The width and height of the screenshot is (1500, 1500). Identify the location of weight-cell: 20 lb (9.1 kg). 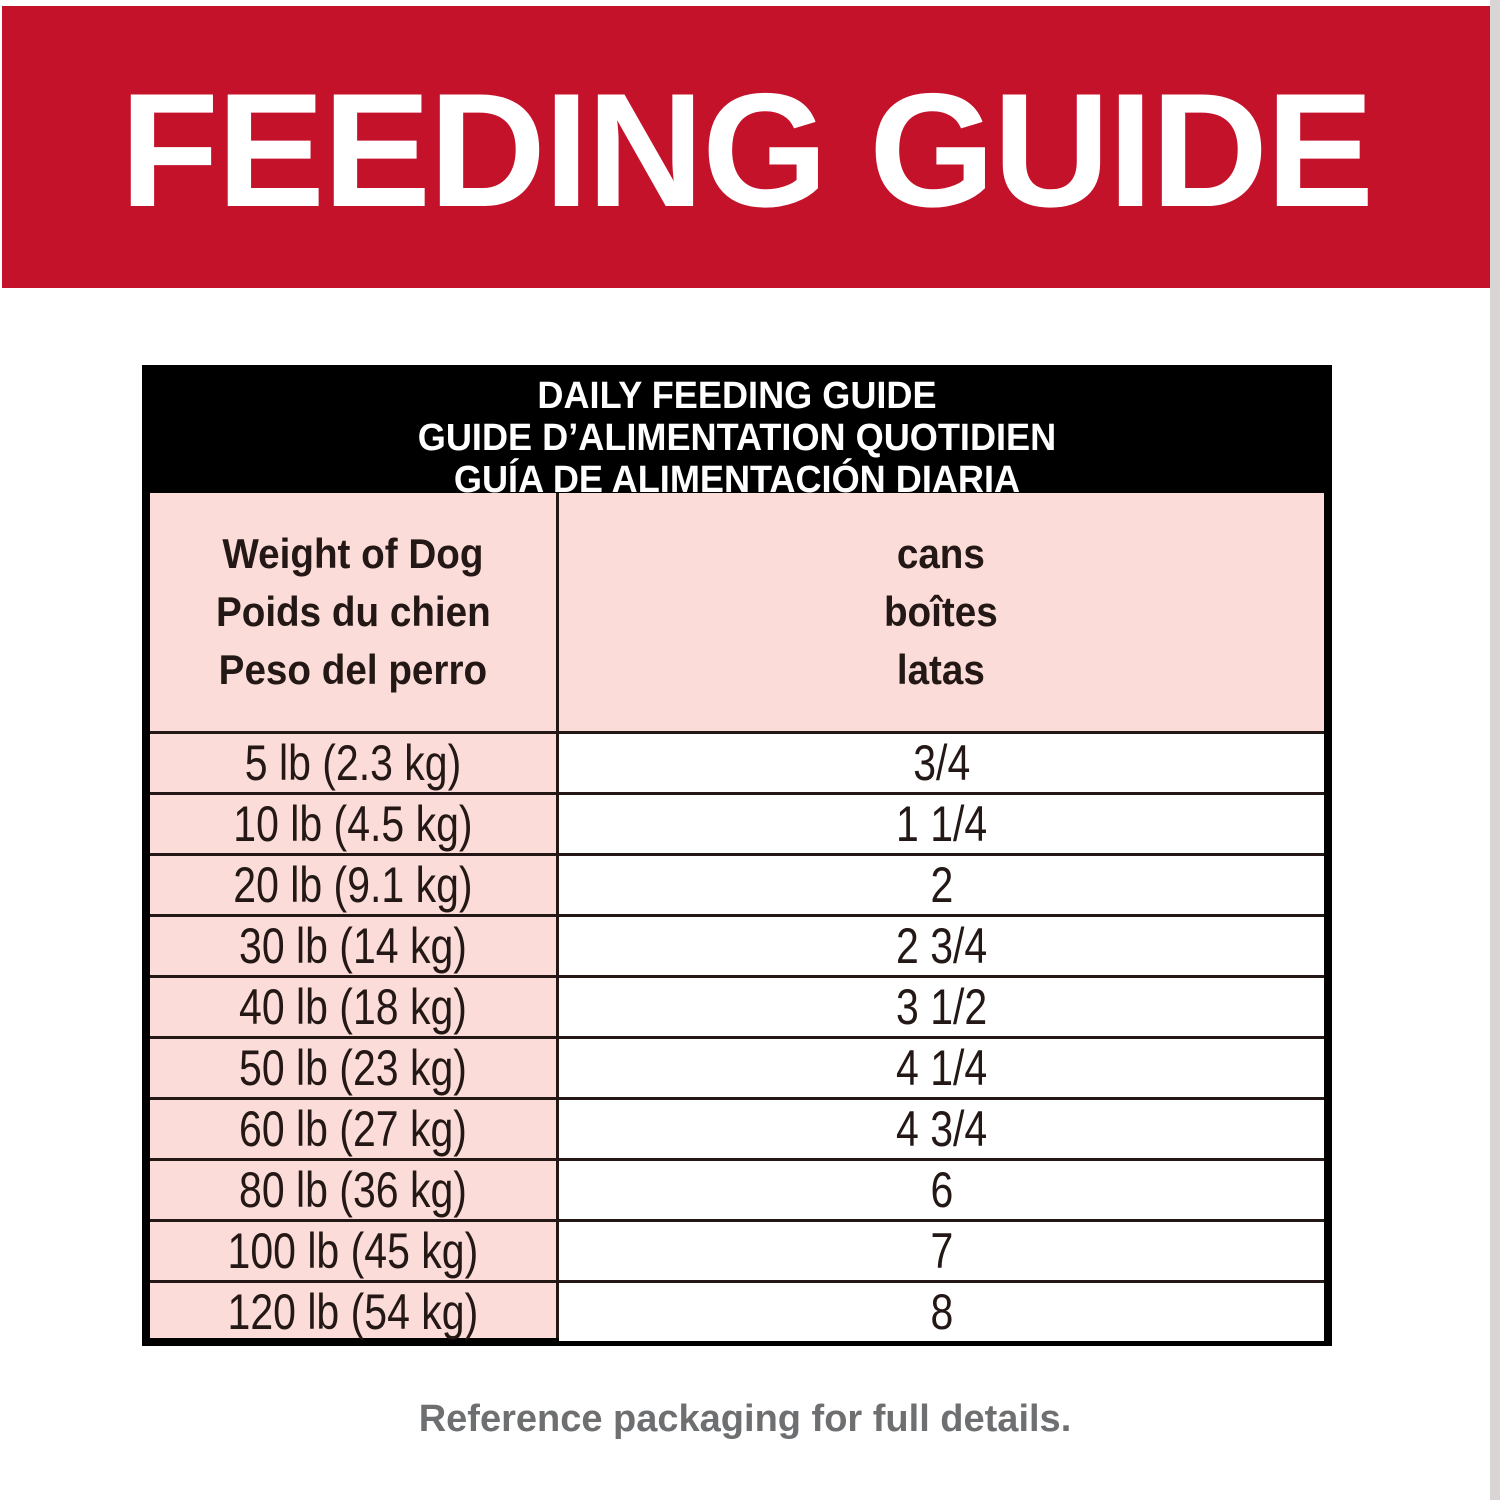
(353, 885).